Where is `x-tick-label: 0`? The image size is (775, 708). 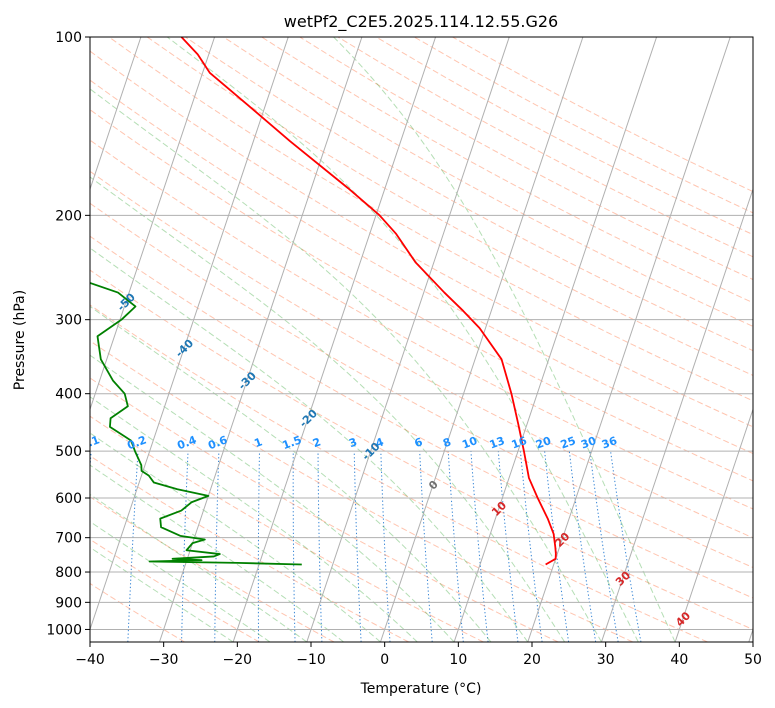
x-tick-label: 0 is located at coordinates (384, 660).